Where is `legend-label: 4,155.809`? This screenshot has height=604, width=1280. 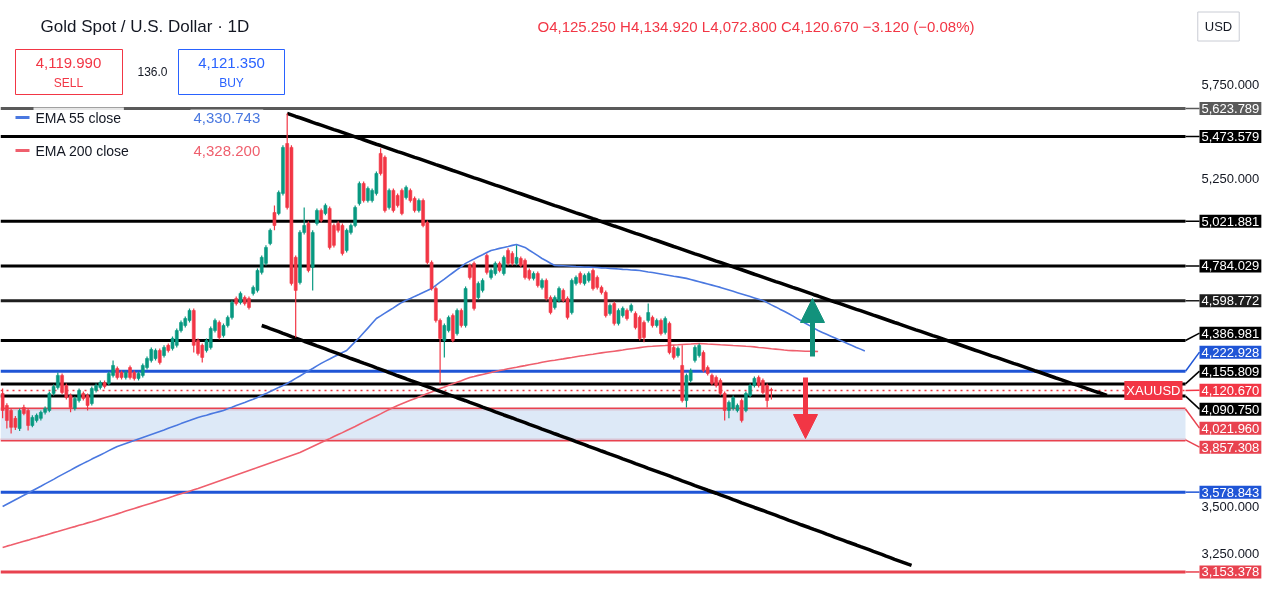
legend-label: 4,155.809 is located at coordinates (1230, 371).